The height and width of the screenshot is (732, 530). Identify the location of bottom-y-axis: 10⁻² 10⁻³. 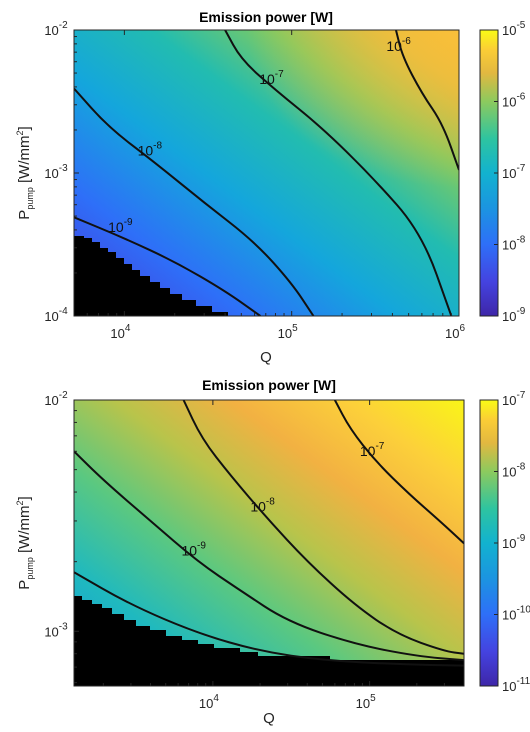
(61, 537).